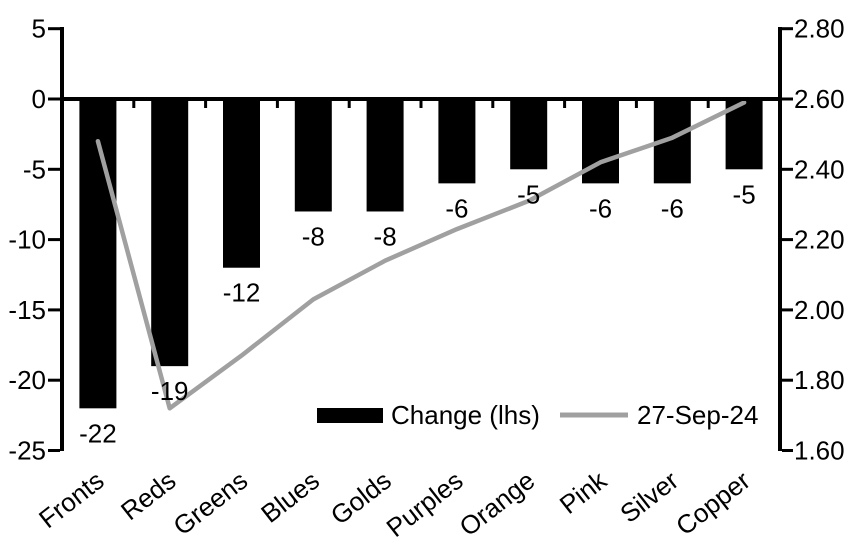  What do you see at coordinates (242, 293) in the screenshot?
I see `bar-value-label-greens: -12` at bounding box center [242, 293].